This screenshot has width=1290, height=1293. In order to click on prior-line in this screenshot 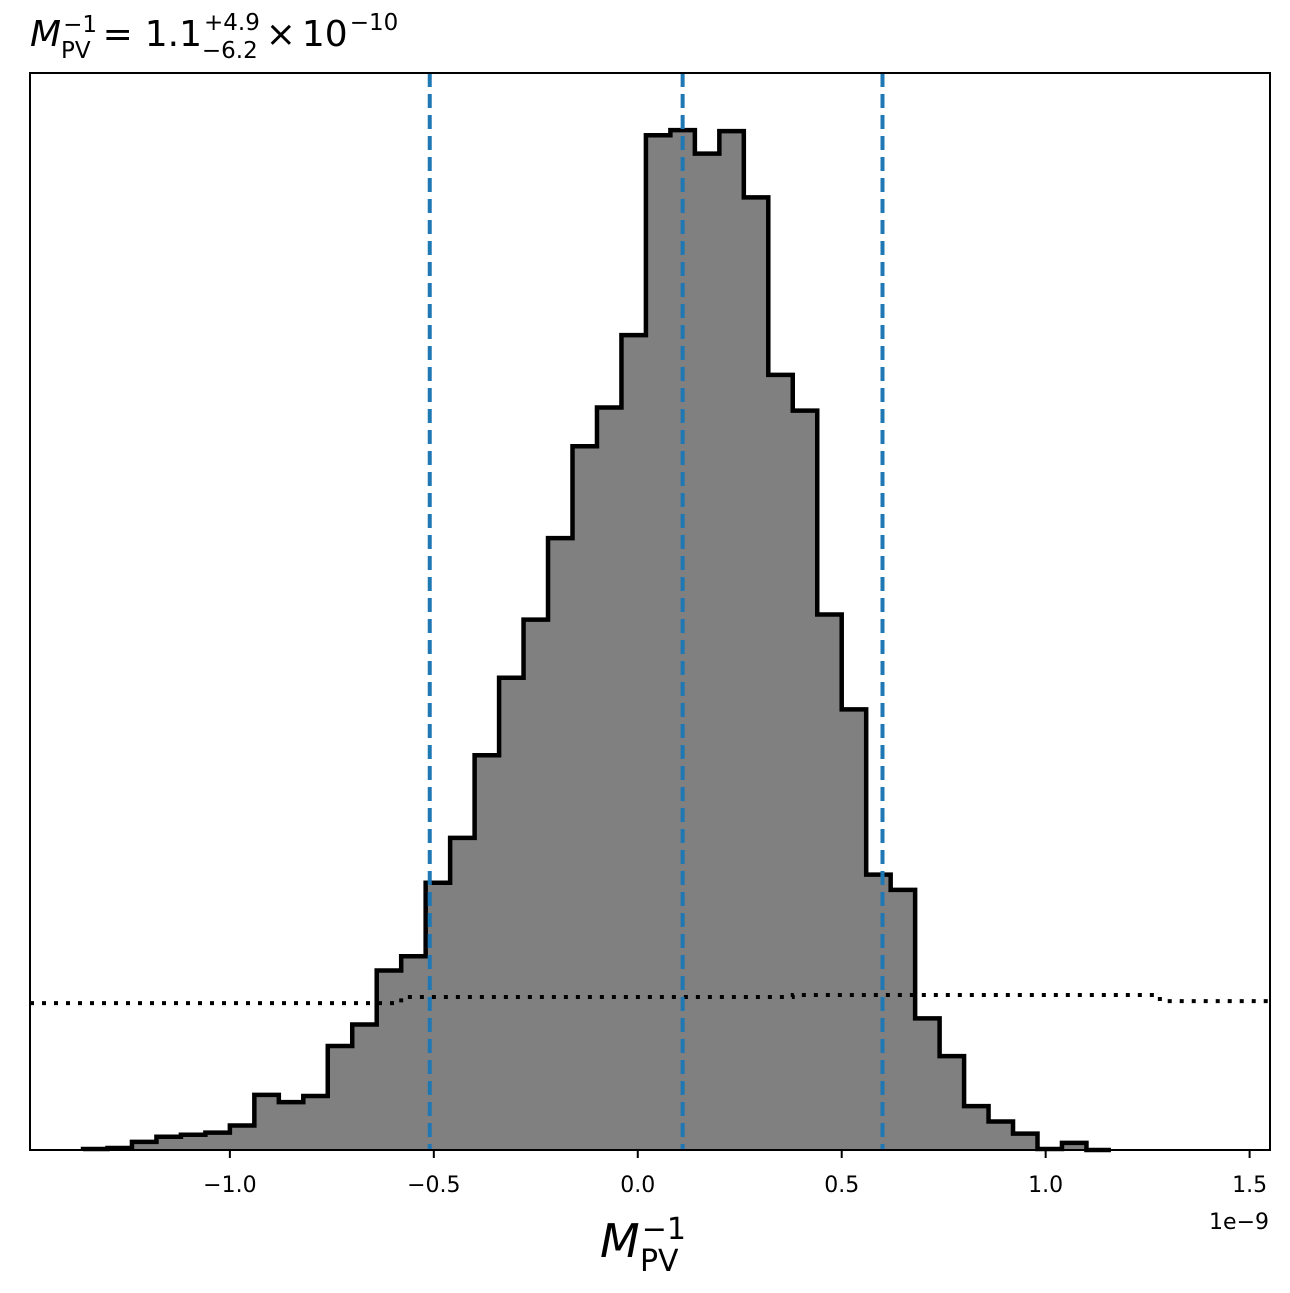, I will do `click(650, 999)`.